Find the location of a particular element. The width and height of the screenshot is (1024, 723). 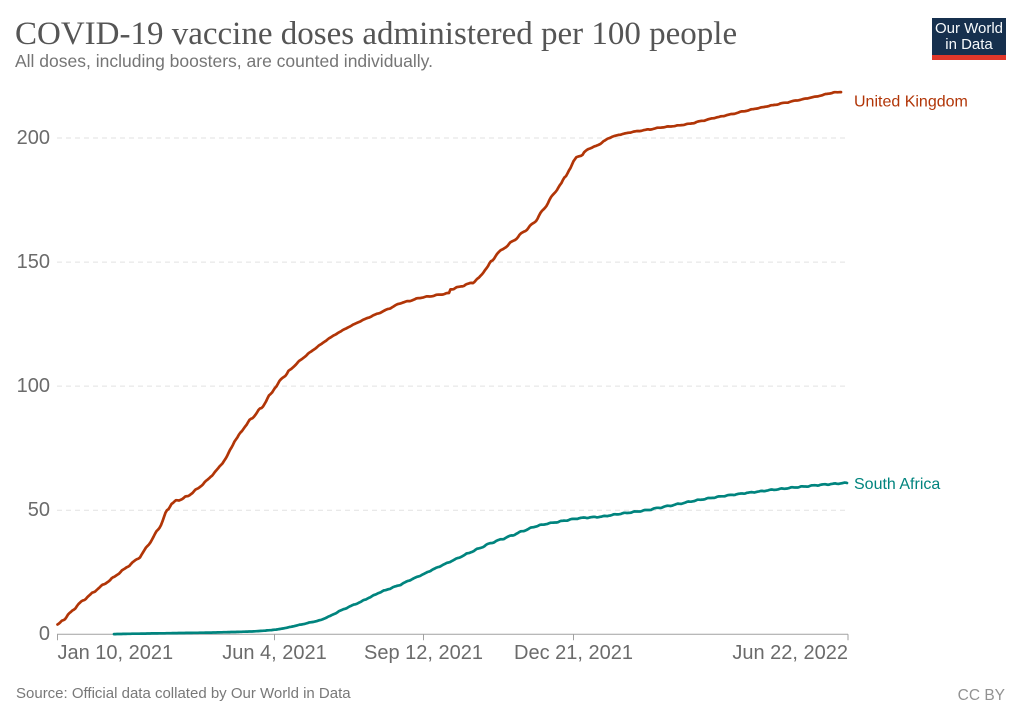

svg-text: Jun 4, 2021 is located at coordinates (274, 653).